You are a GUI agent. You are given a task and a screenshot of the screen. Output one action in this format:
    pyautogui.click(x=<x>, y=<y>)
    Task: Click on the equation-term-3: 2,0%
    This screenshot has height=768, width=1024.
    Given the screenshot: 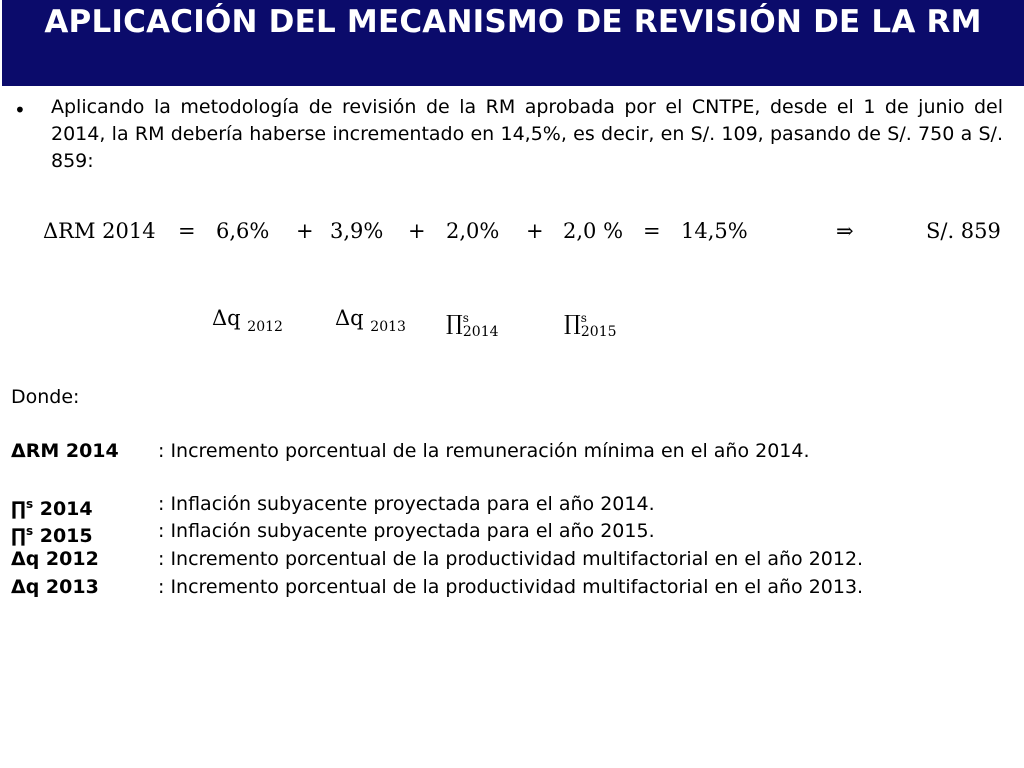 What is the action you would take?
    pyautogui.click(x=473, y=231)
    